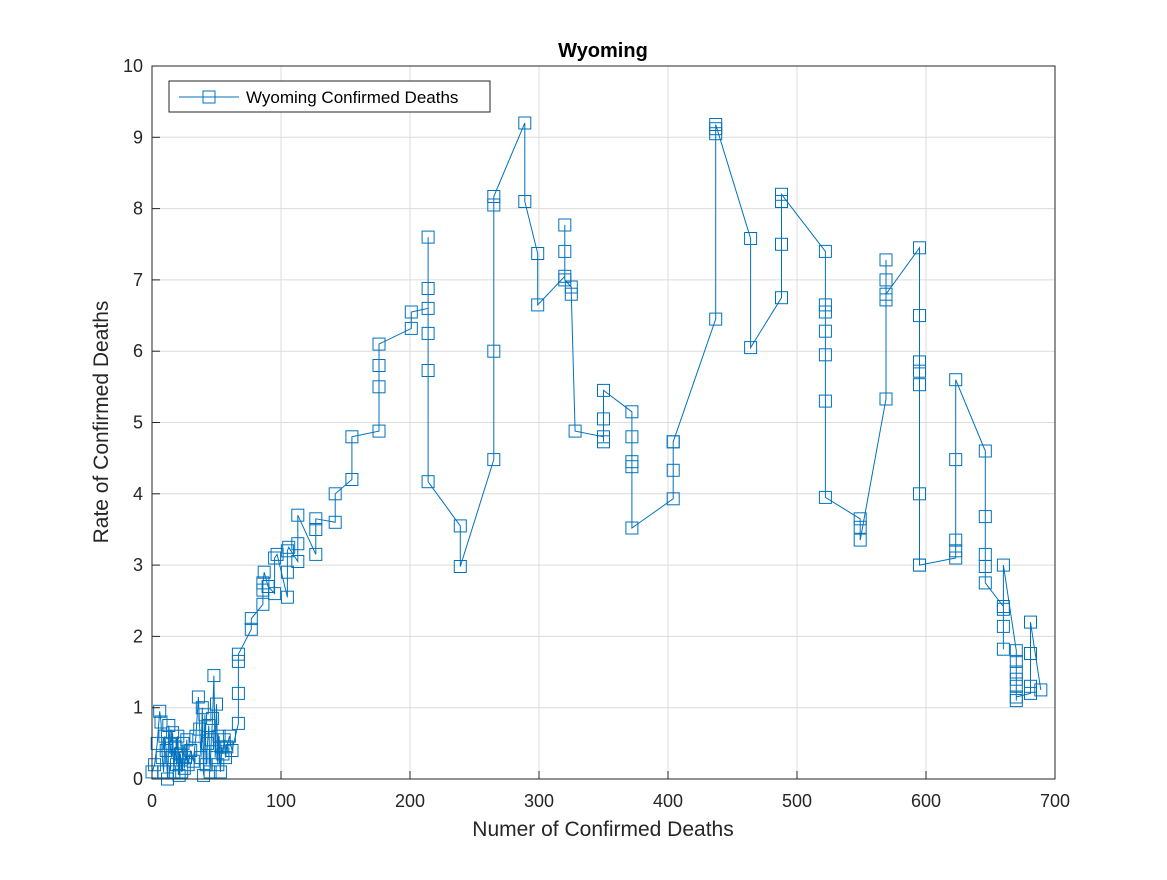 Image resolution: width=1167 pixels, height=880 pixels. I want to click on chart-title: Wyoming, so click(603, 51).